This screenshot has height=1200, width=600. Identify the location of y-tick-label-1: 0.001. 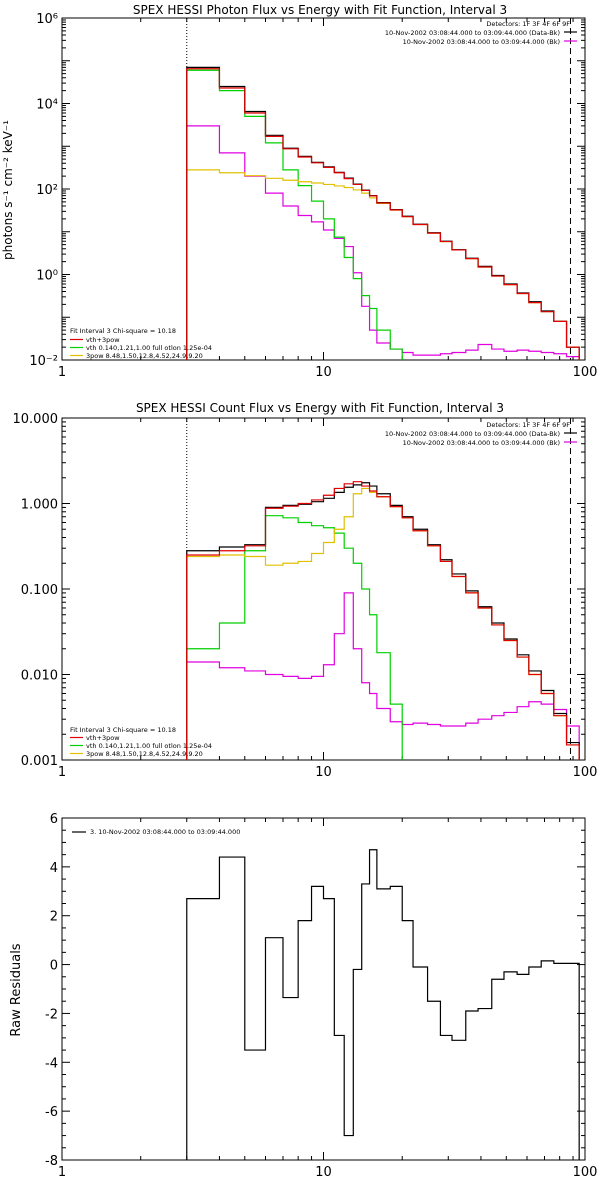
(39, 761).